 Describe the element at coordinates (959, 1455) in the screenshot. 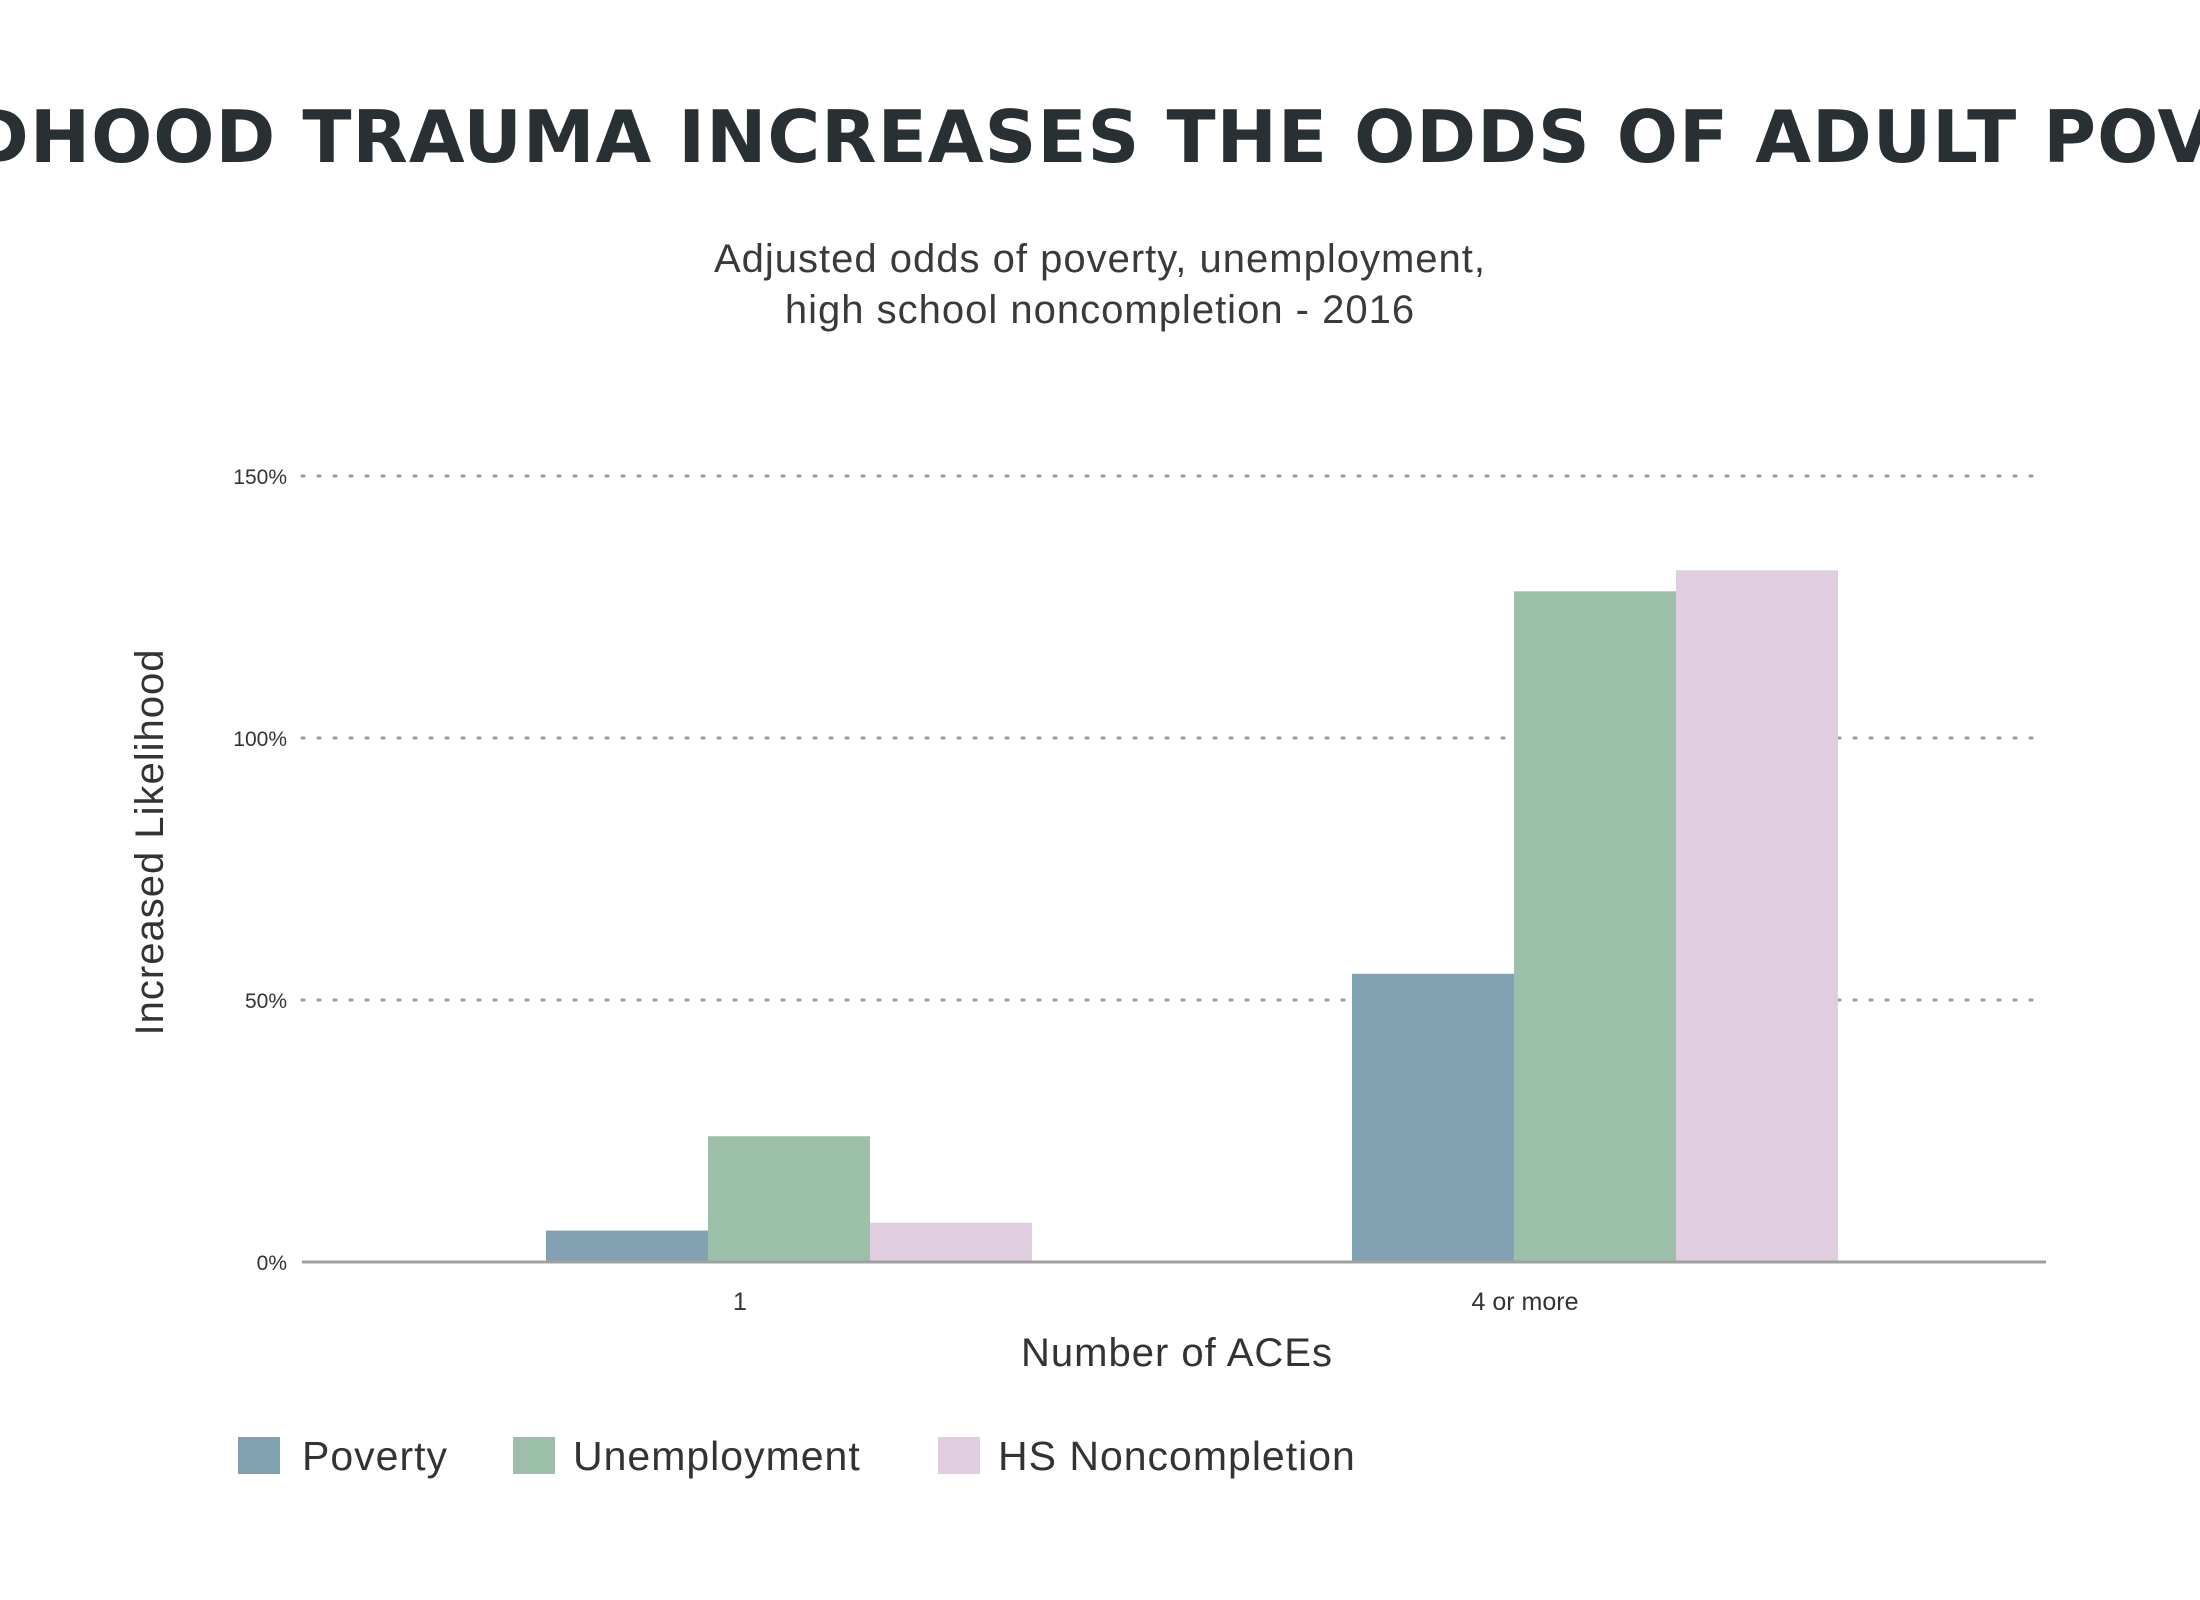

I see `legend-swatch-hs-noncompletion` at that location.